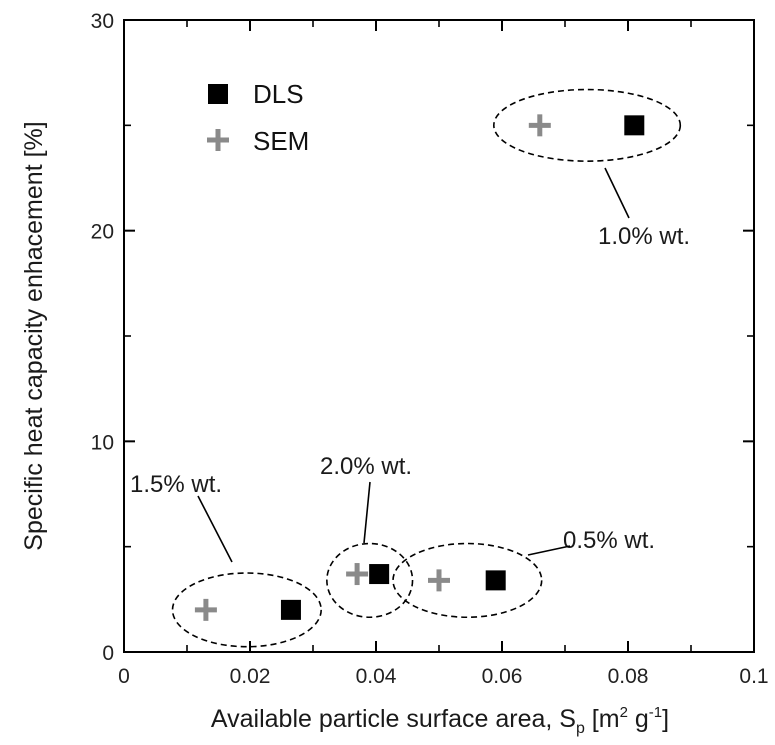 This screenshot has height=745, width=775. What do you see at coordinates (250, 676) in the screenshot?
I see `x-tick-label: 0.02` at bounding box center [250, 676].